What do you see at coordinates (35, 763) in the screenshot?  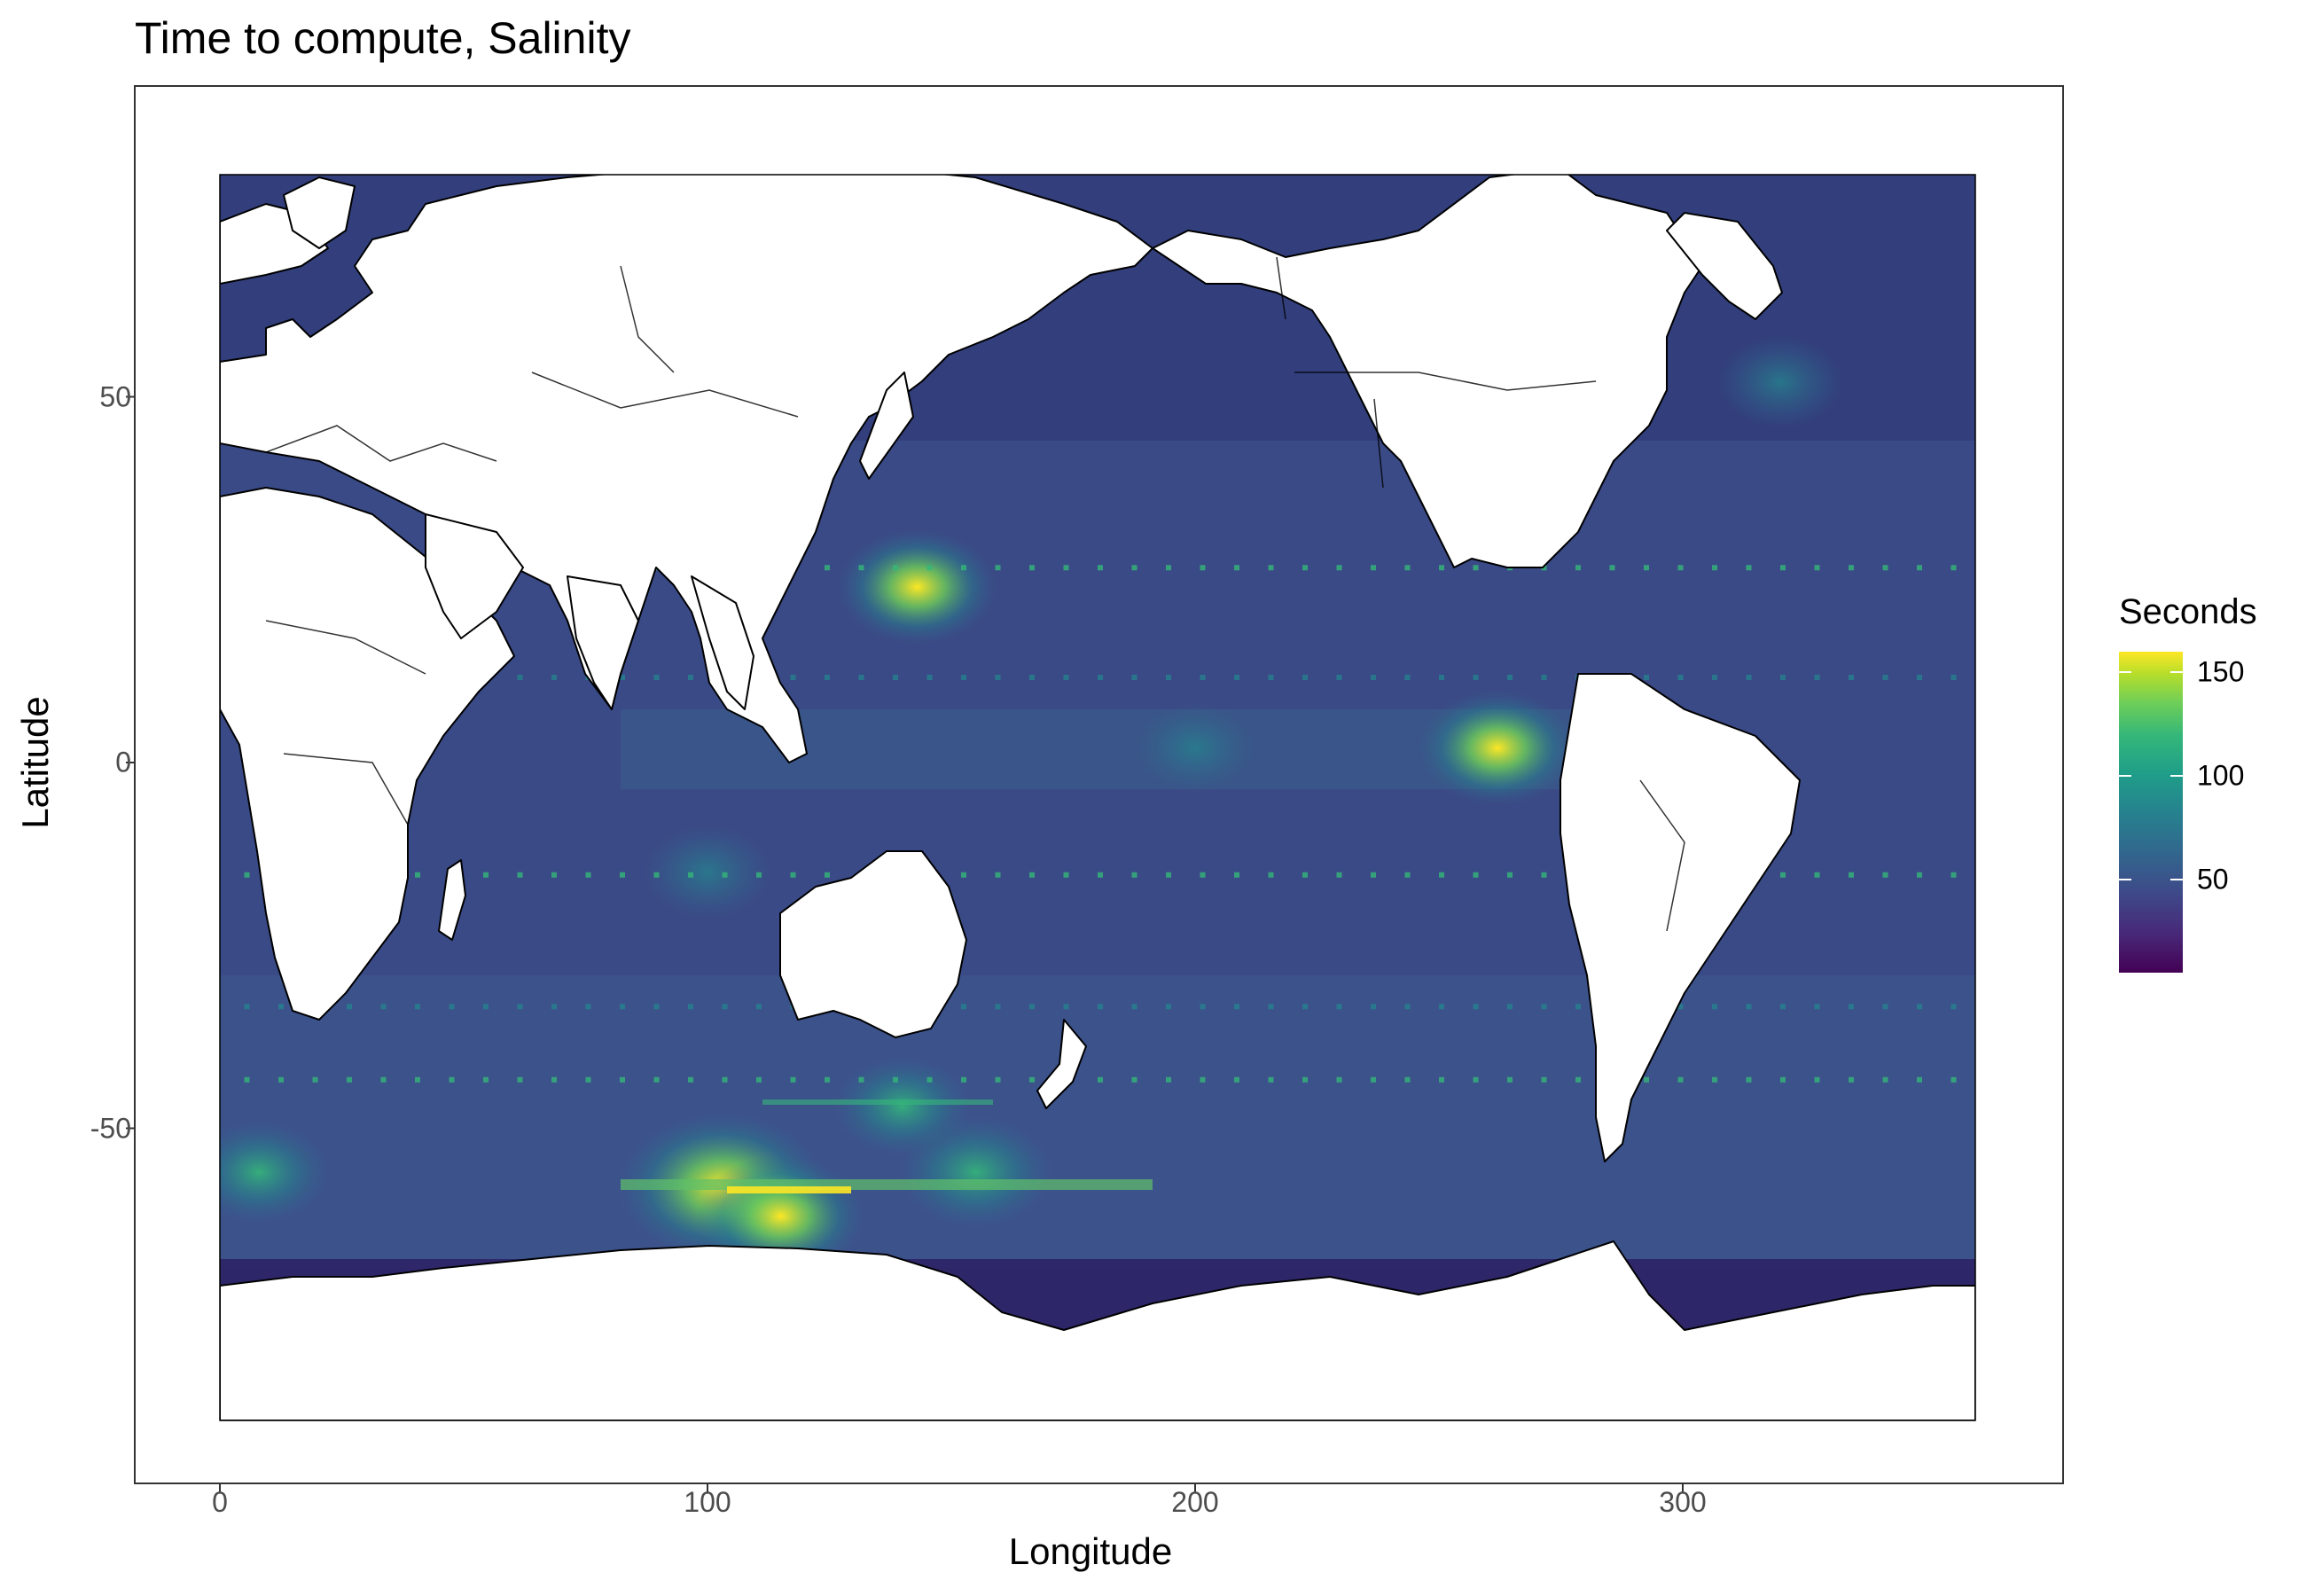 I see `y-axis-label: Latitude` at bounding box center [35, 763].